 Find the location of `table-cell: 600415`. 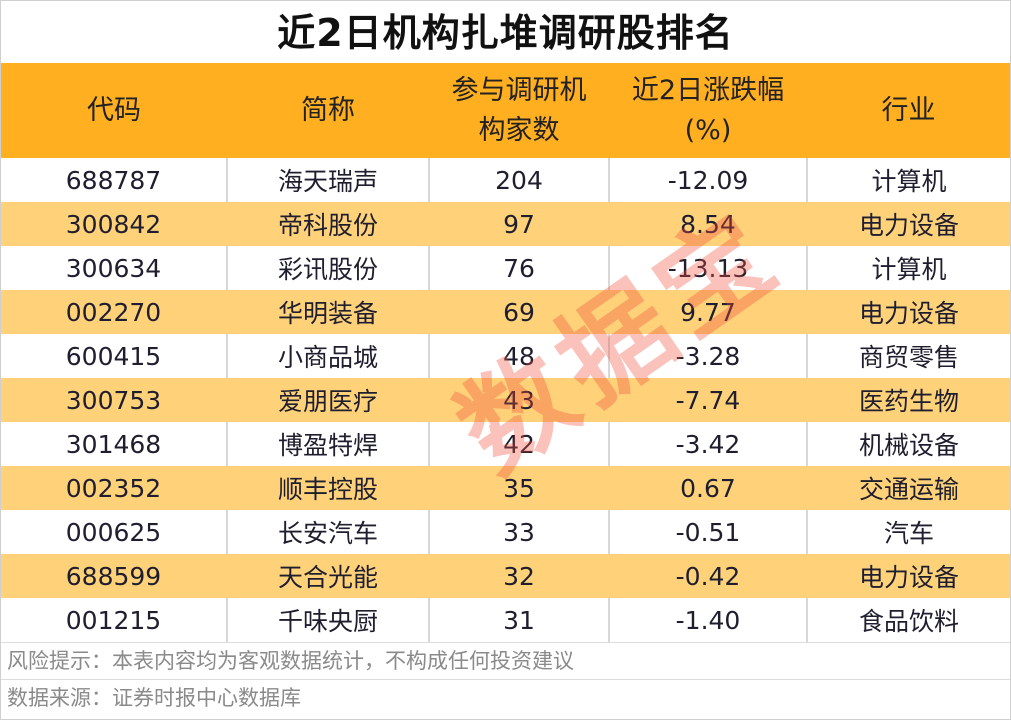

table-cell: 600415 is located at coordinates (114, 356).